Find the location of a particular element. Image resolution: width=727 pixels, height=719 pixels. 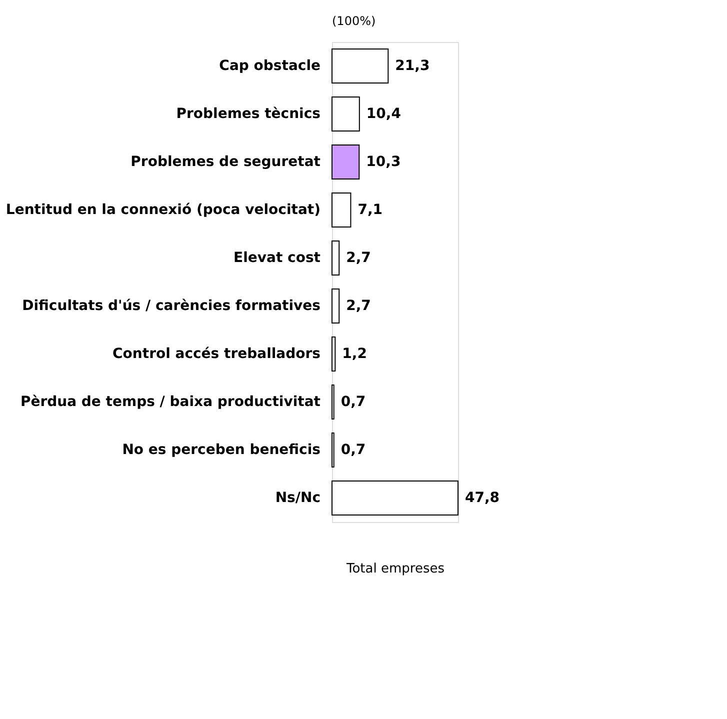

y-tick-label: Cap obstacle is located at coordinates (269, 66).